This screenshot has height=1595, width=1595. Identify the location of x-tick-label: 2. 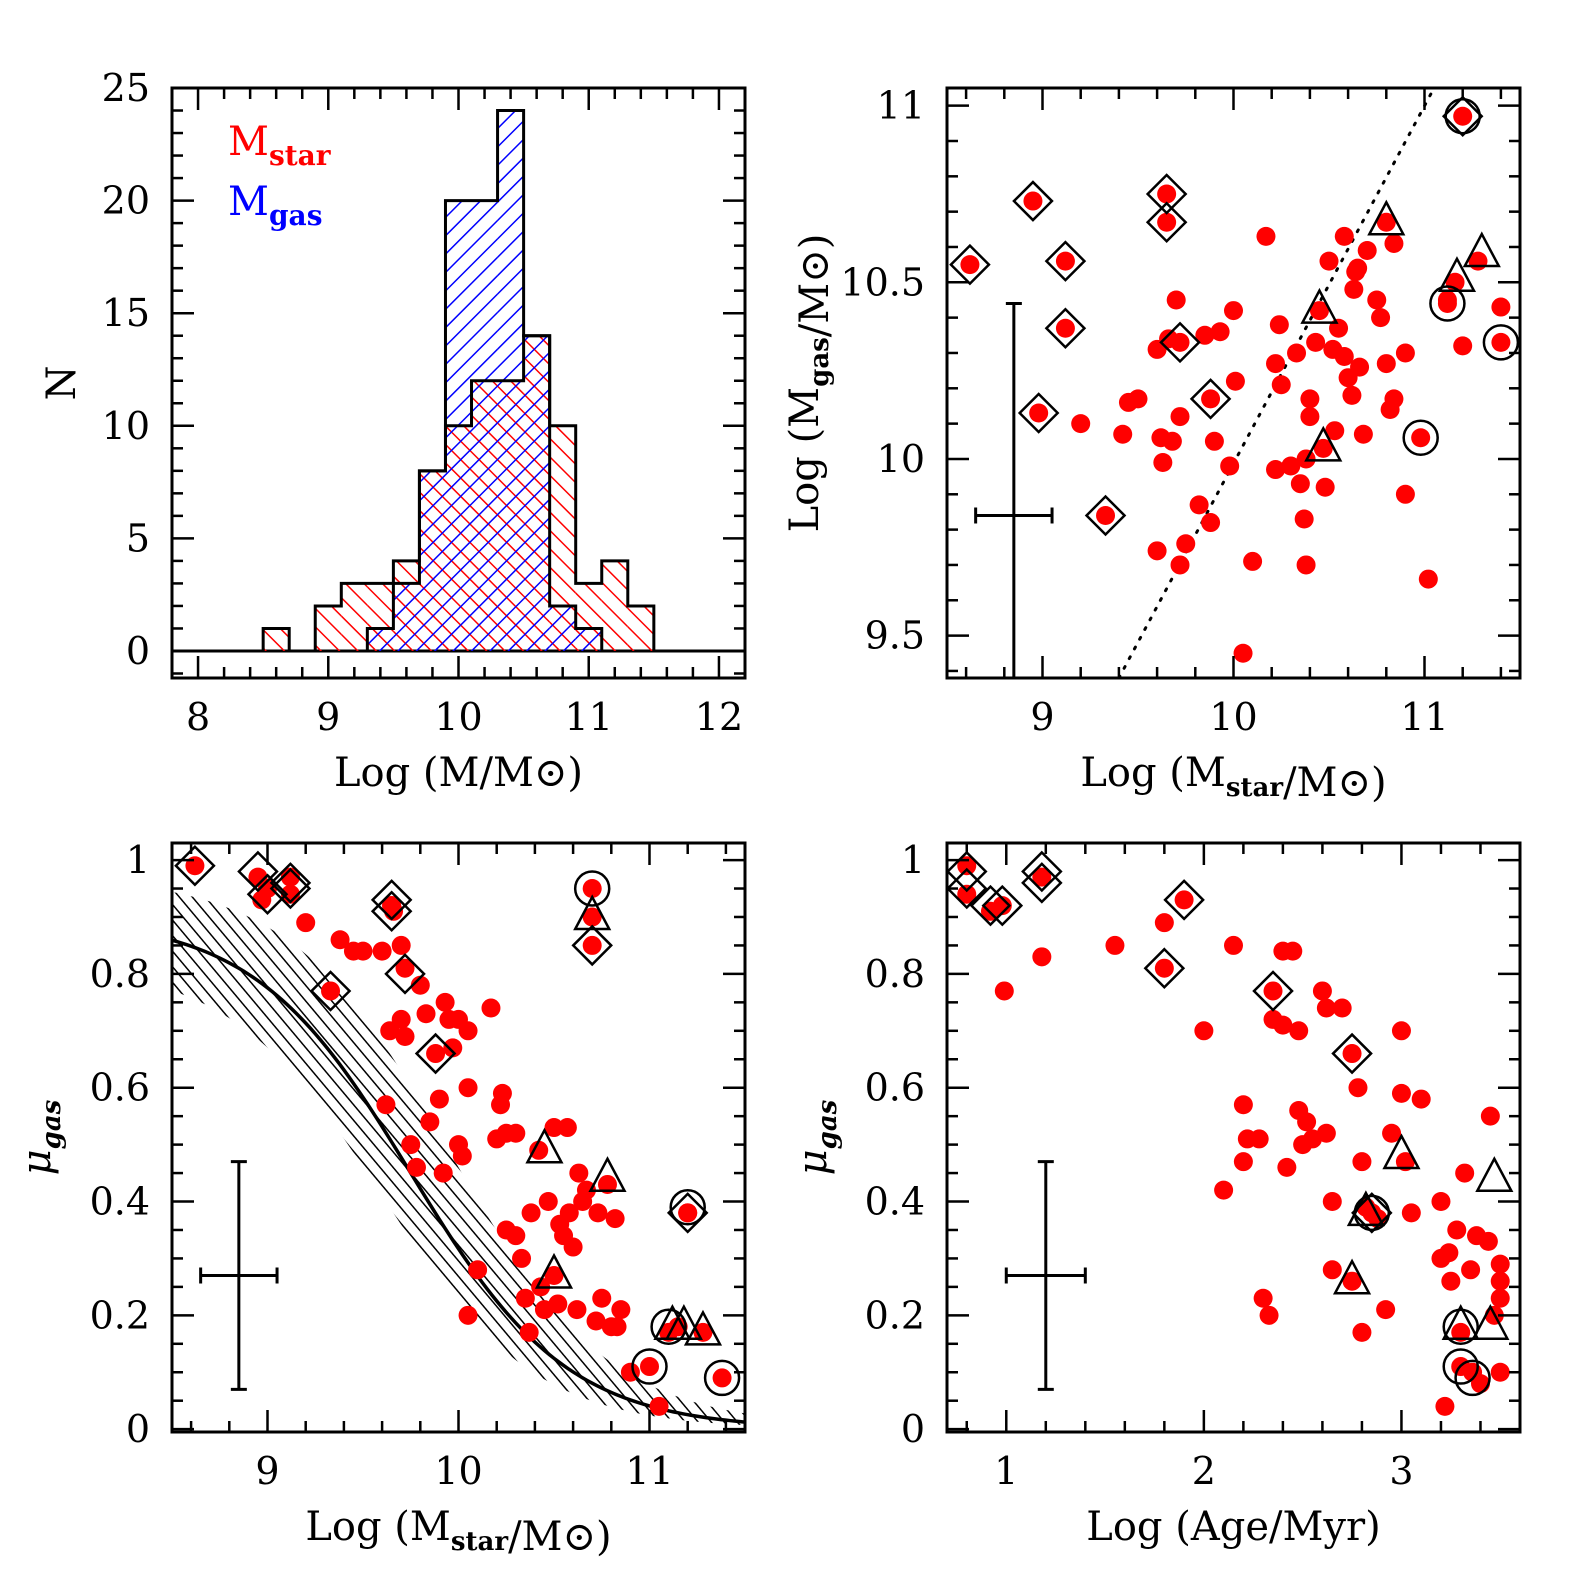
(1204, 1471).